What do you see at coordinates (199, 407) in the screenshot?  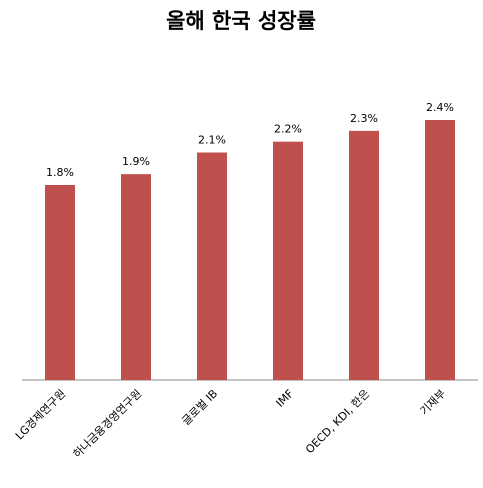 I see `x-tick-label: 글로벌 IB` at bounding box center [199, 407].